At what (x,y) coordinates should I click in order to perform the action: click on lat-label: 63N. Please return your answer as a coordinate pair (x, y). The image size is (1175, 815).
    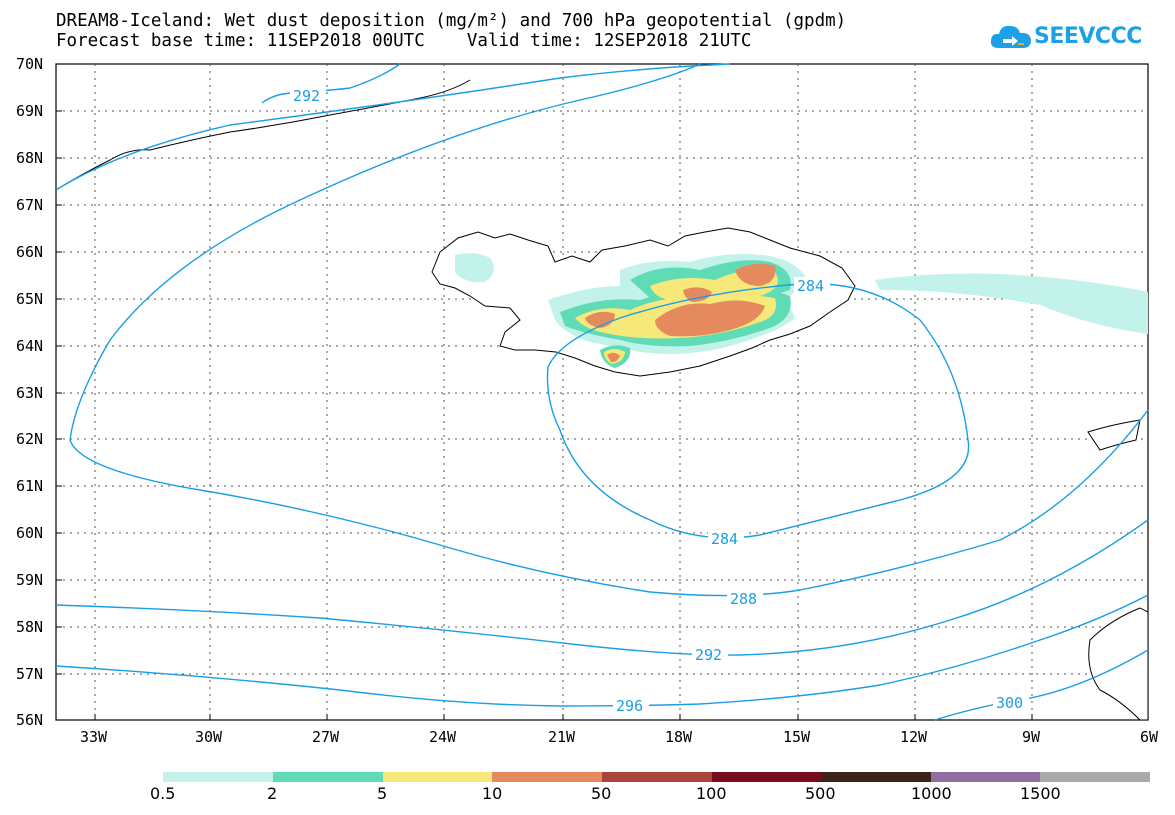
    Looking at the image, I should click on (29, 393).